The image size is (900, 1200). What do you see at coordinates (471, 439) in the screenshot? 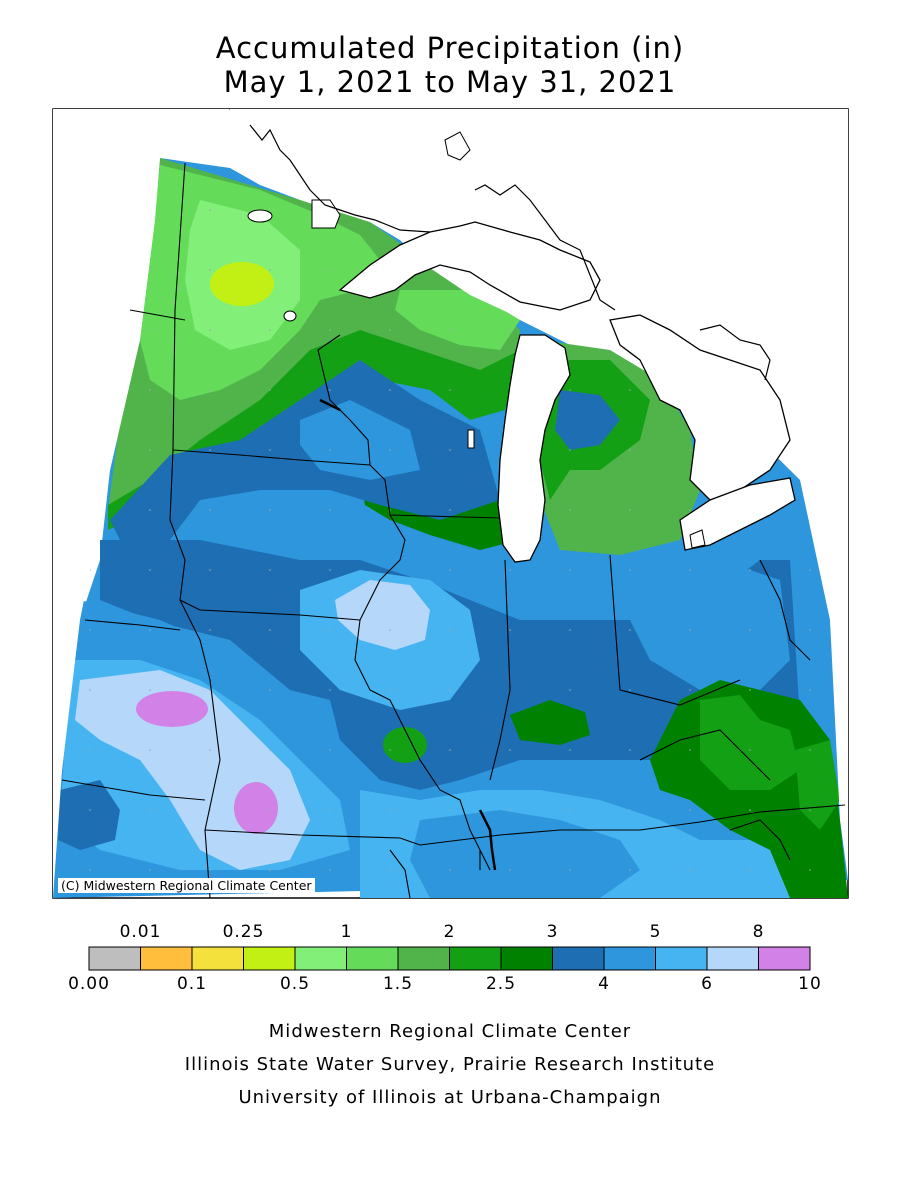
I see `lake-winnebago` at bounding box center [471, 439].